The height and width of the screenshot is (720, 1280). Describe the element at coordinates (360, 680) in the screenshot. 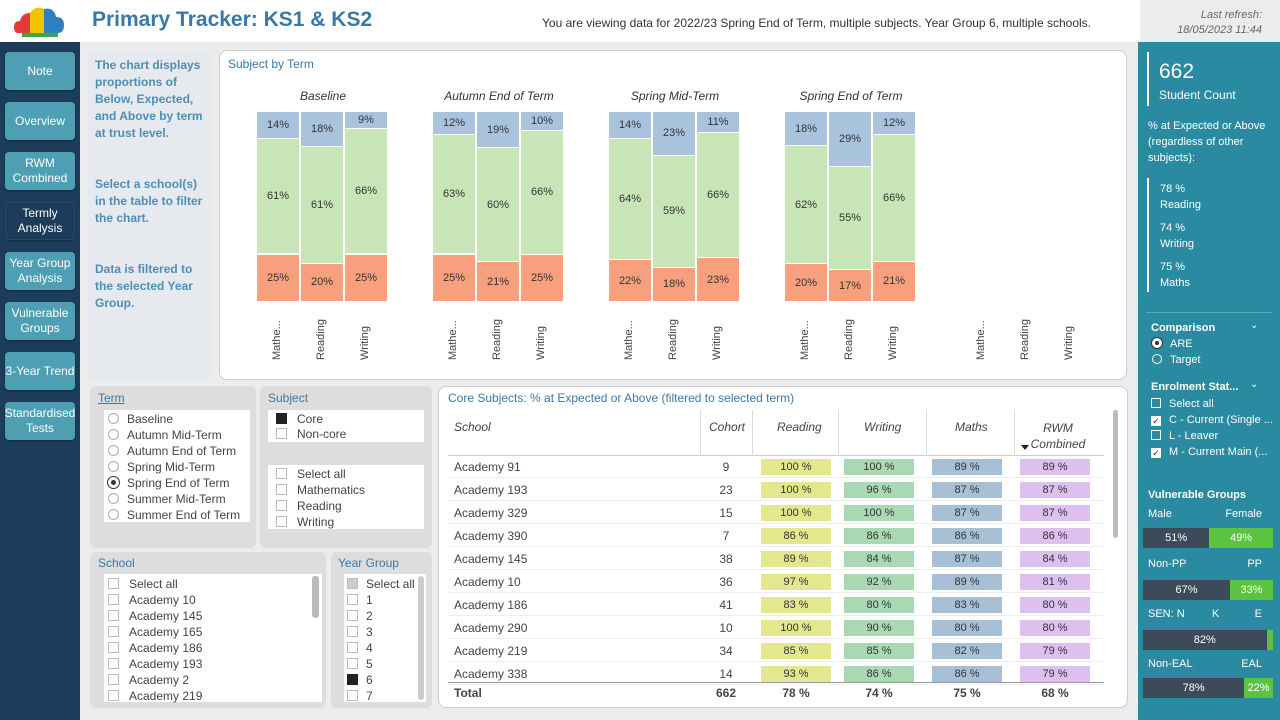

I see `year-option-6: 6` at that location.